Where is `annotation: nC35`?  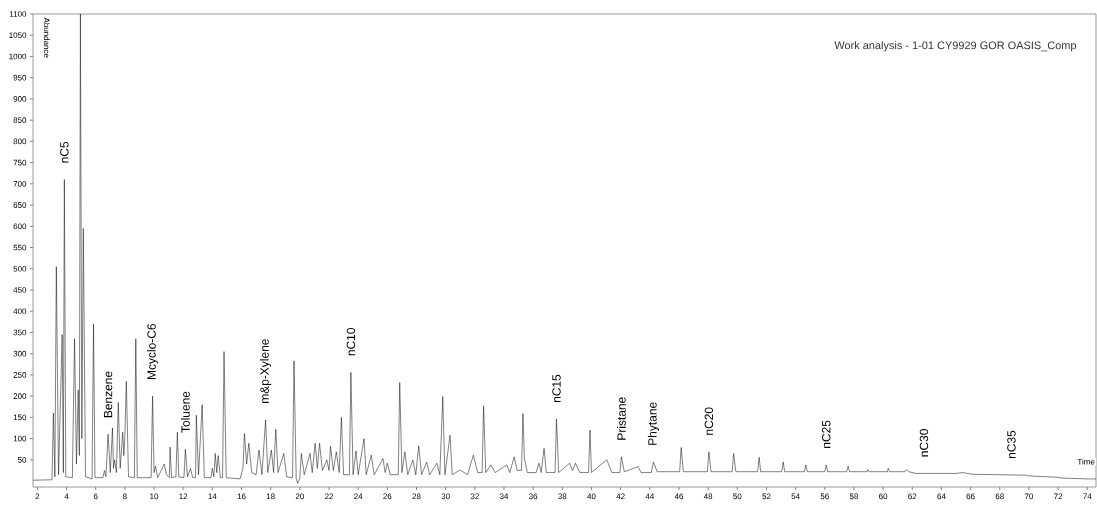
annotation: nC35 is located at coordinates (1011, 444).